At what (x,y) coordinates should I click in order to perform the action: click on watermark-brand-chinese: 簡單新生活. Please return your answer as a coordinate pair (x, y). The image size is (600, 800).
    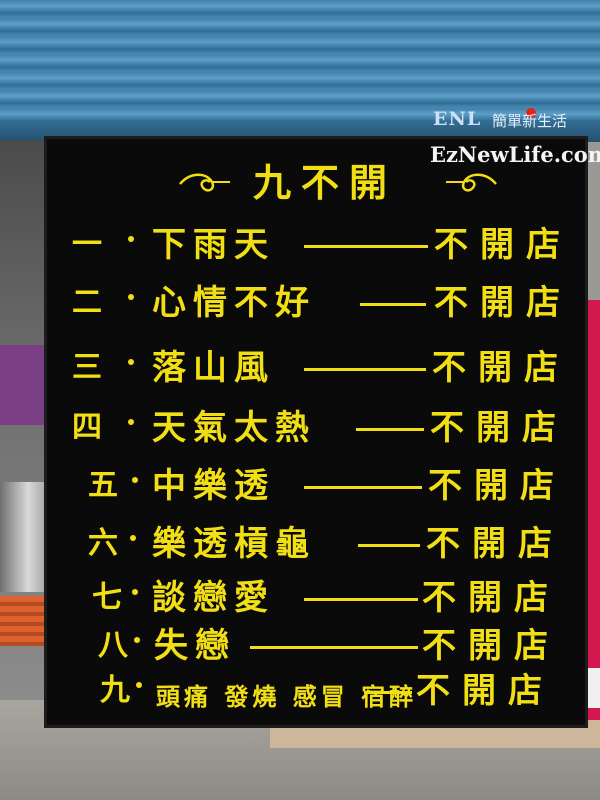
    Looking at the image, I should click on (530, 121).